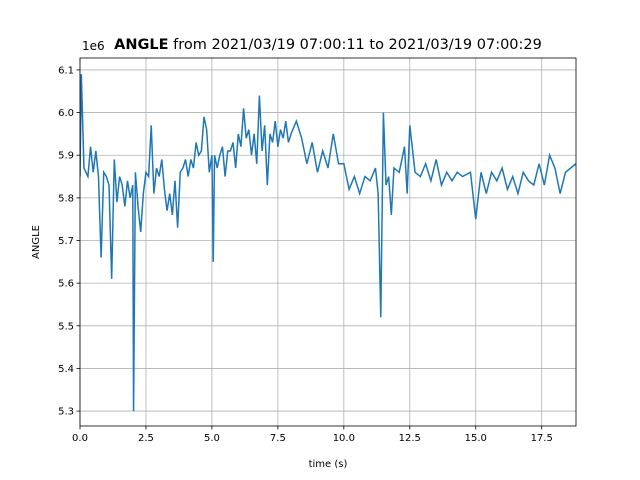 The image size is (640, 480). Describe the element at coordinates (344, 438) in the screenshot. I see `x-tick-label: 10.0` at that location.